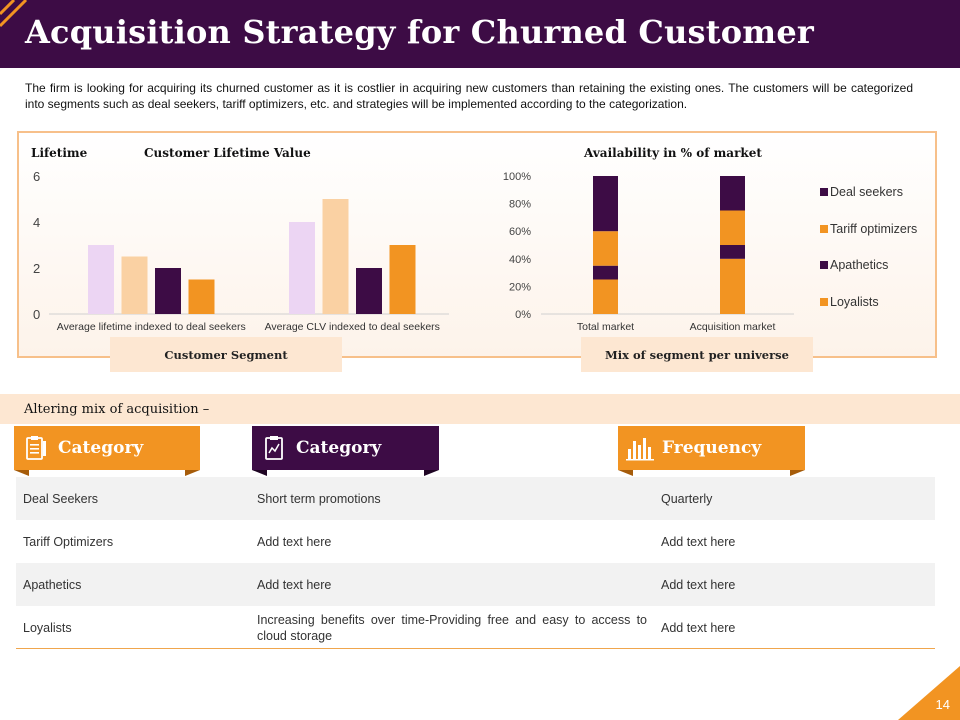 Image resolution: width=960 pixels, height=720 pixels. I want to click on table-bottom-line, so click(475, 648).